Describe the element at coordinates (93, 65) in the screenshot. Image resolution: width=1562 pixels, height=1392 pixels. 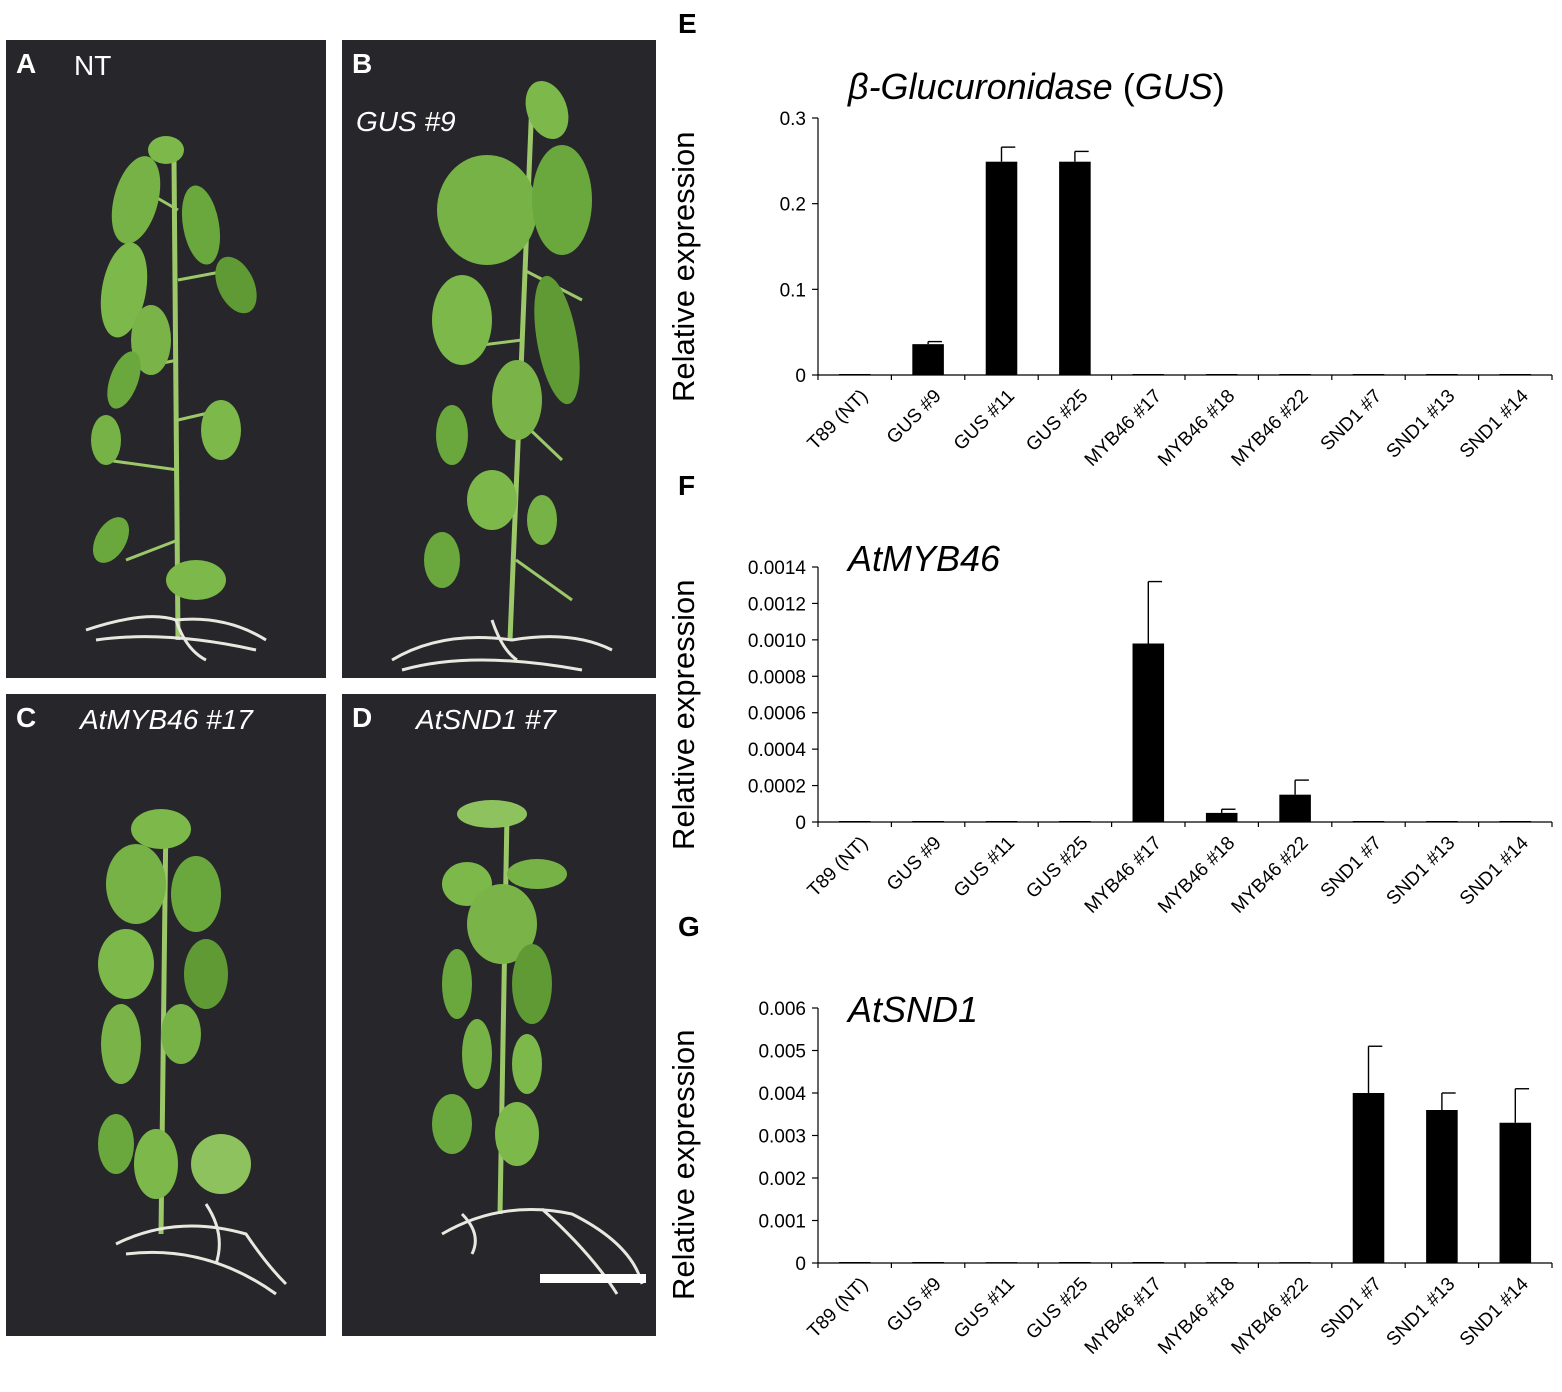
I see `panel-label: NT` at that location.